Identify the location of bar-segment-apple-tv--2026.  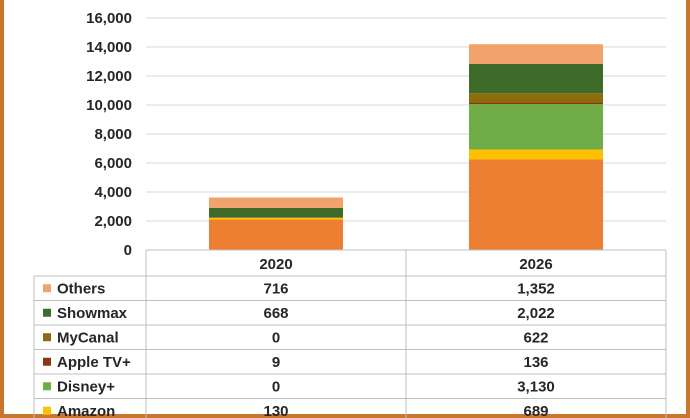
(536, 103).